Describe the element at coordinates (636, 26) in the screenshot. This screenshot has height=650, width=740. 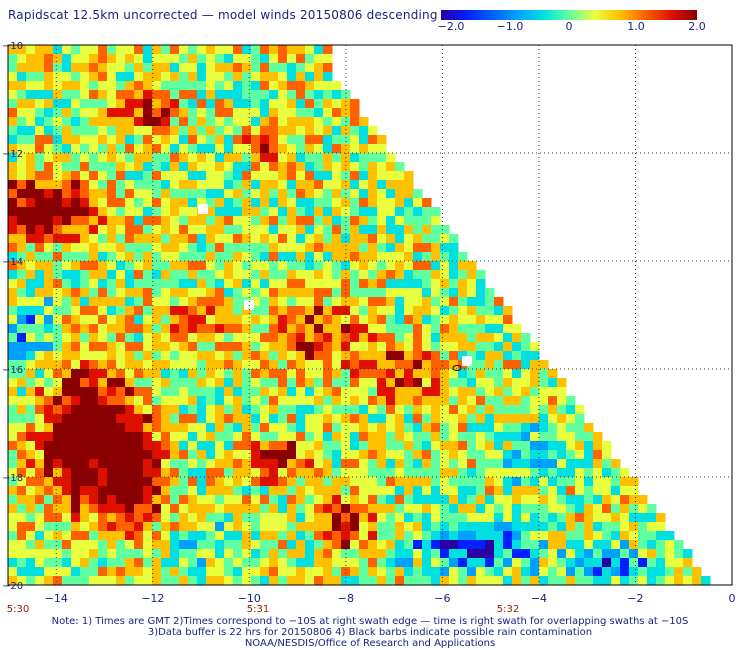
I see `colorbar-tick-label: 1.0` at that location.